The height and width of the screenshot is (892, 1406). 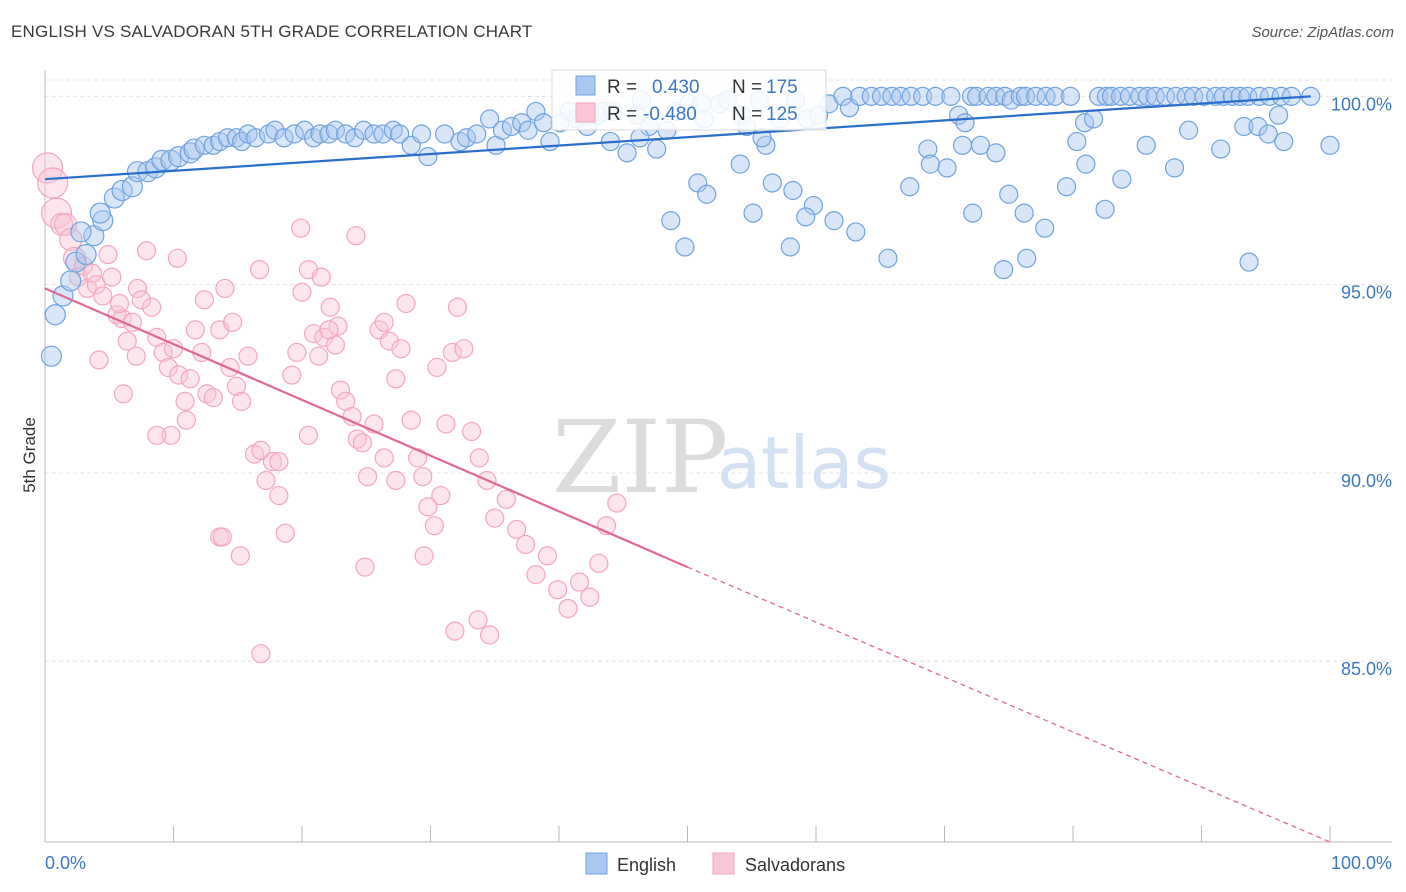 I want to click on legend-label-salvadorans: Salvadorans, so click(x=795, y=865).